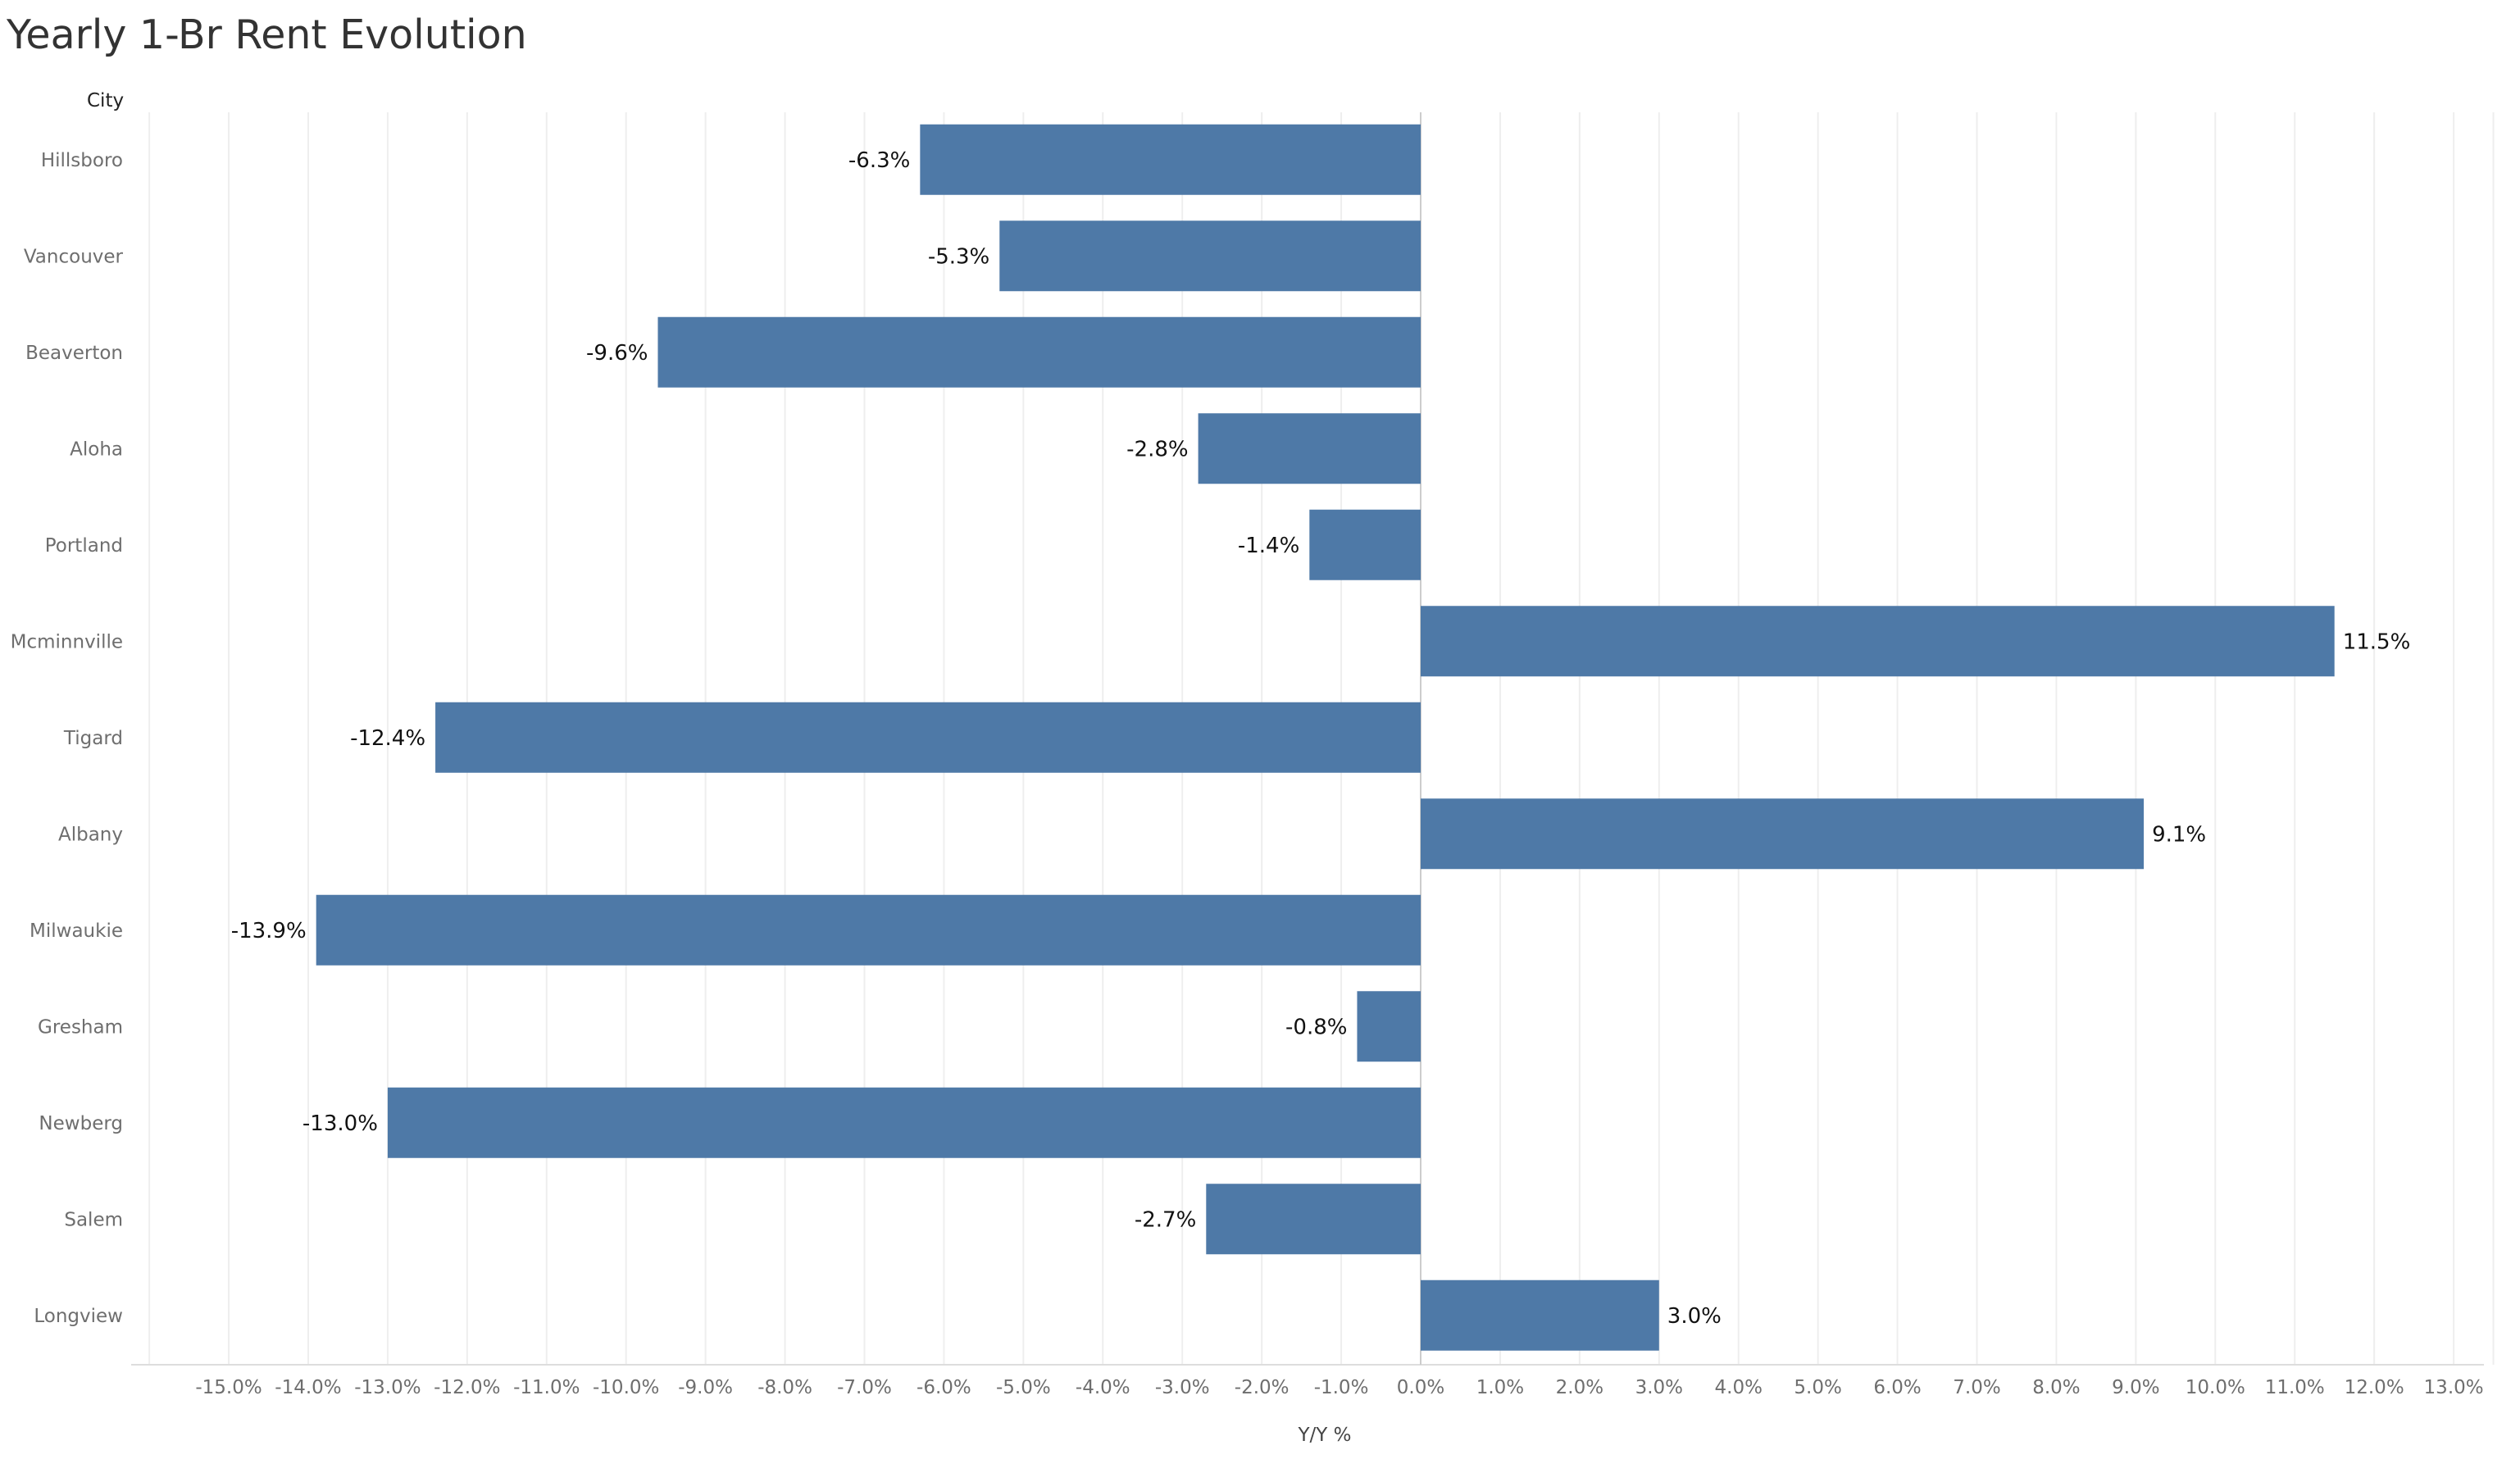 The image size is (2520, 1459). Describe the element at coordinates (93, 1220) in the screenshot. I see `city-label: Salem` at that location.